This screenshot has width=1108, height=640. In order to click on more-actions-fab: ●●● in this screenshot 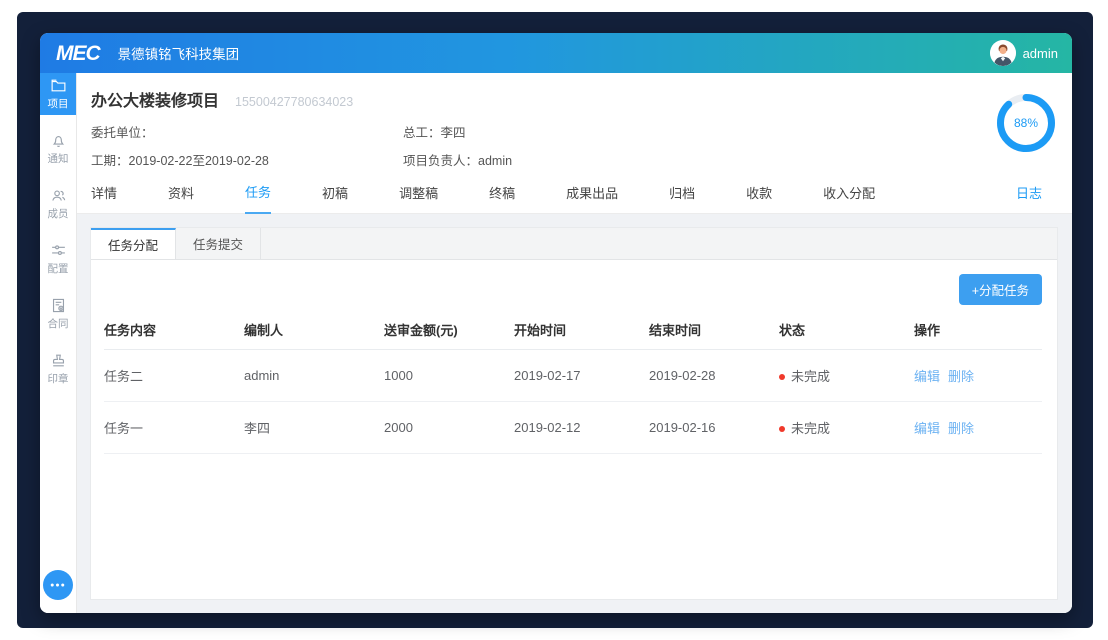, I will do `click(58, 585)`.